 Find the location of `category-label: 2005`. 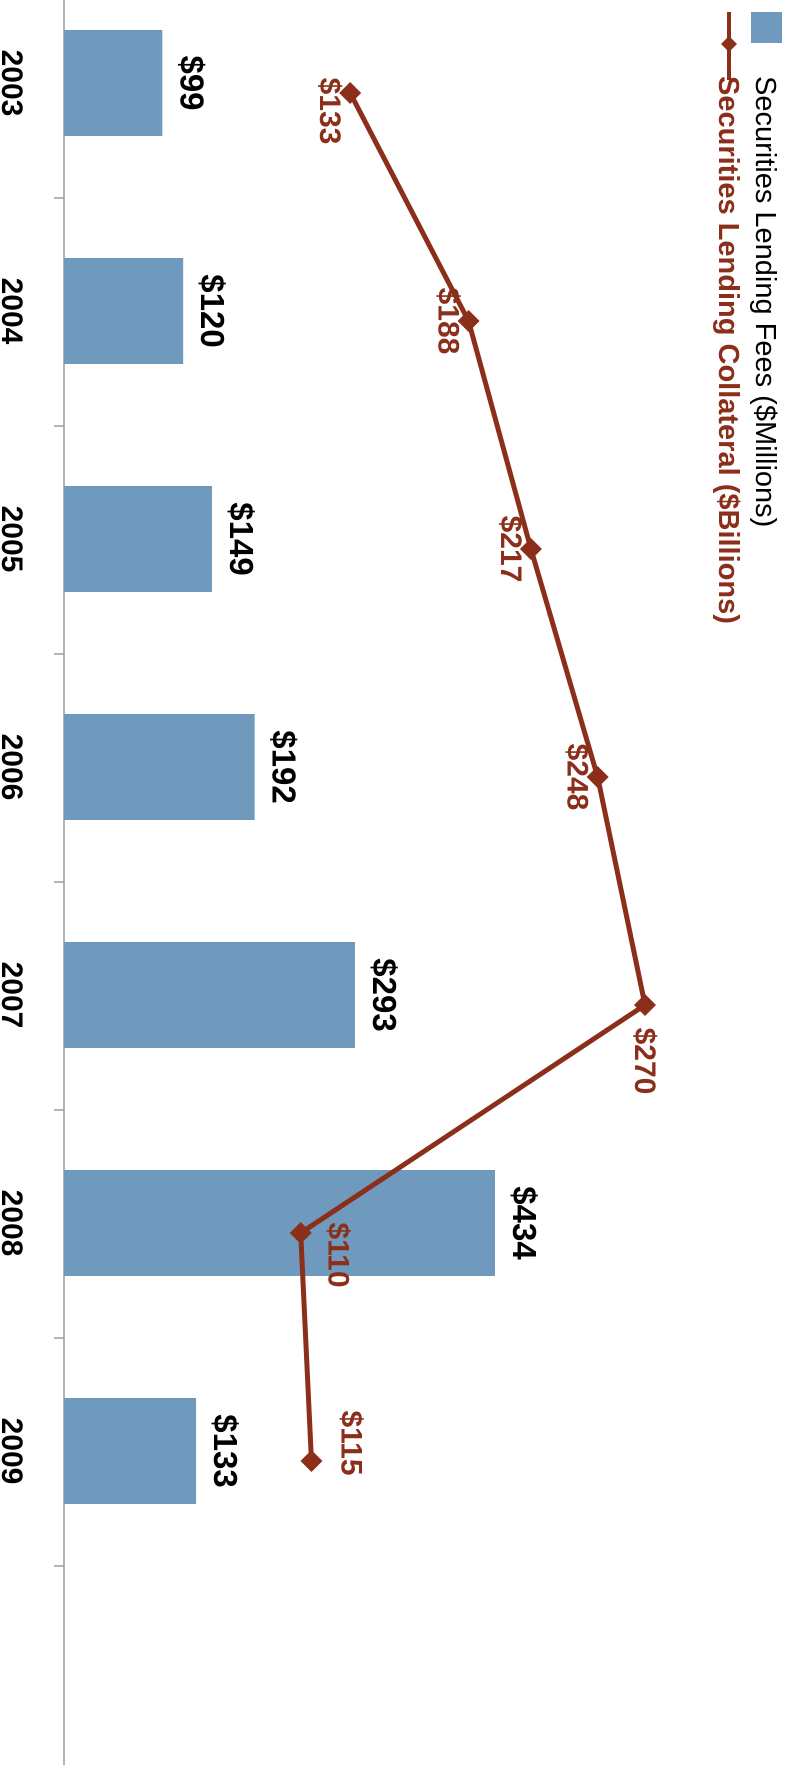

category-label: 2005 is located at coordinates (14, 539).